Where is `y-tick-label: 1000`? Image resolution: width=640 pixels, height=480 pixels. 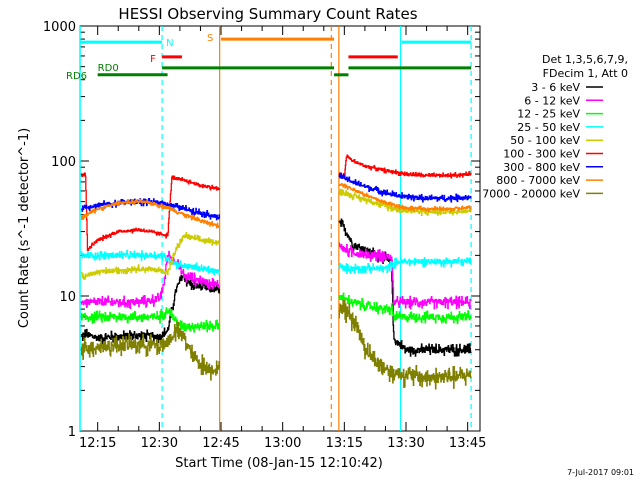 y-tick-label: 1000 is located at coordinates (59, 27).